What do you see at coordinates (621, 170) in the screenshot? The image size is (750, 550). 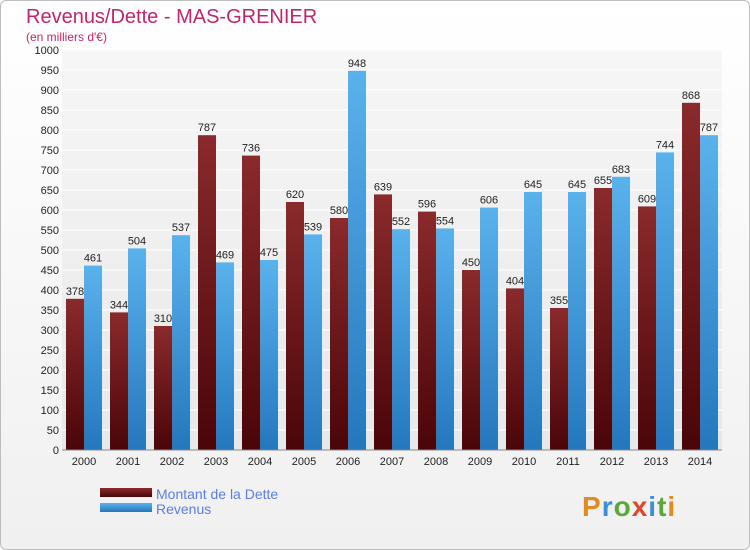 I see `value-label: 683` at bounding box center [621, 170].